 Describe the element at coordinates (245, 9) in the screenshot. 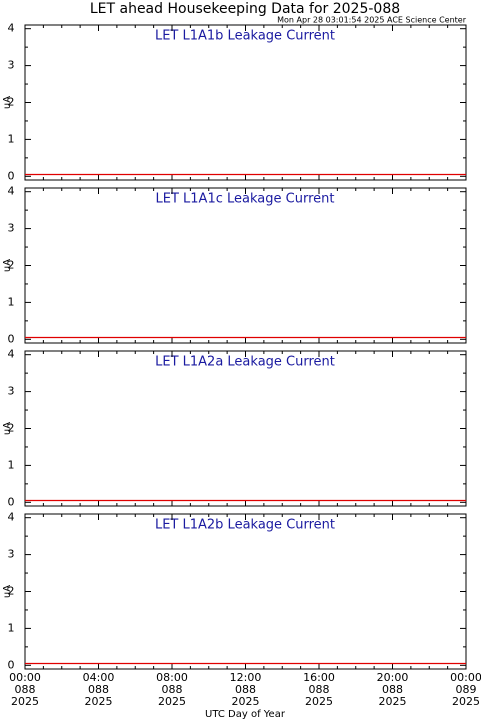

I see `chart-title: LET ahead Housekeeping Data for 2025-088` at that location.